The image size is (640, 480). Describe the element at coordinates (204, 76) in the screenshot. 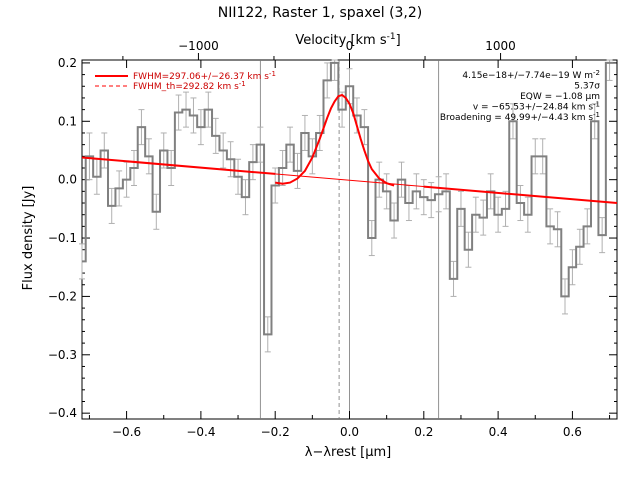

I see `legend-label-0: FWHM=297.06+/−26.37 km s-1` at that location.